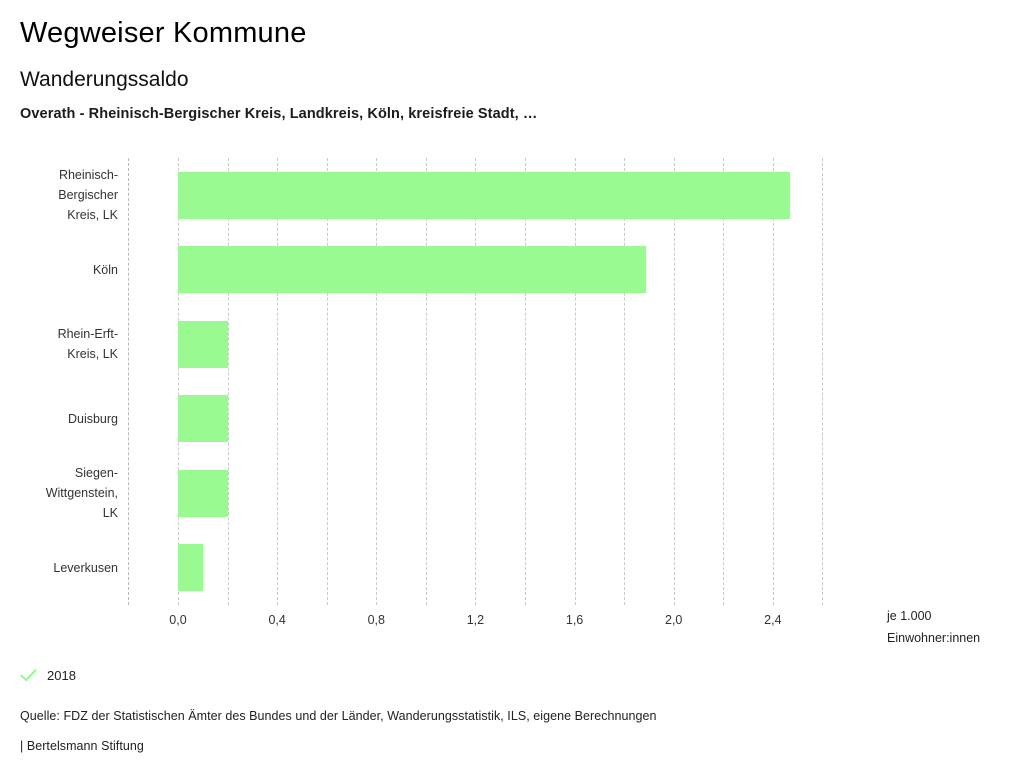 The width and height of the screenshot is (1024, 780). Describe the element at coordinates (81, 493) in the screenshot. I see `y-axis-label-line: Wittgenstein,` at that location.